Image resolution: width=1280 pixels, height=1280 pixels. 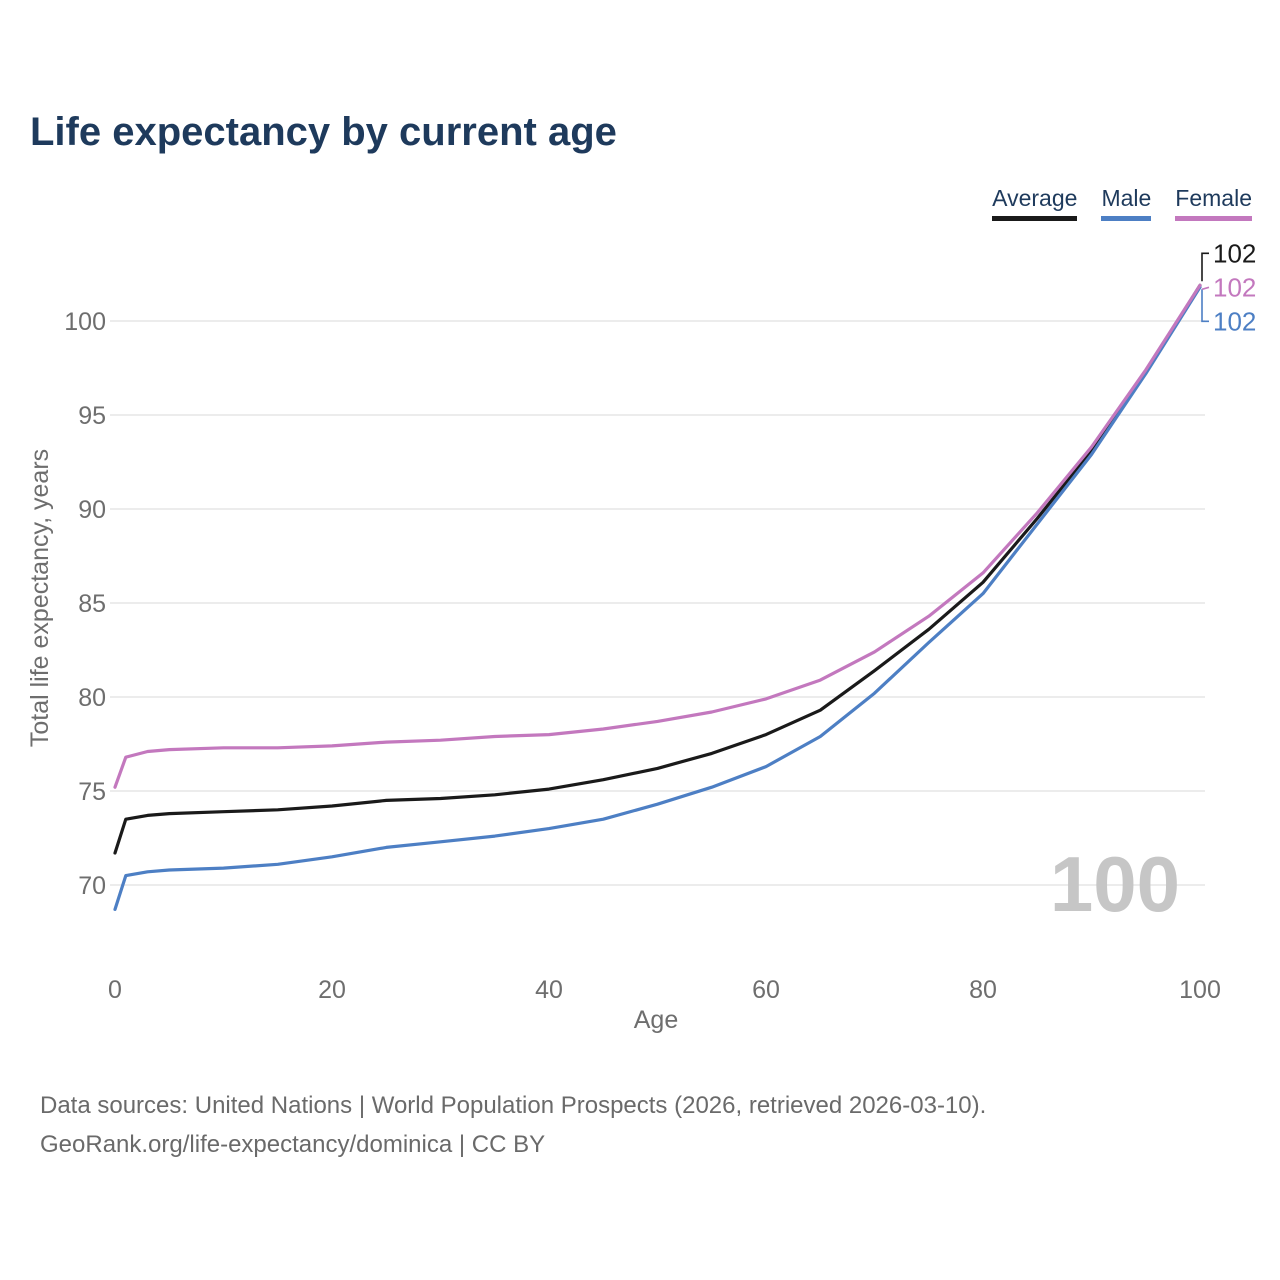 I want to click on y-axis-title: Total life expectancy, years, so click(x=40, y=598).